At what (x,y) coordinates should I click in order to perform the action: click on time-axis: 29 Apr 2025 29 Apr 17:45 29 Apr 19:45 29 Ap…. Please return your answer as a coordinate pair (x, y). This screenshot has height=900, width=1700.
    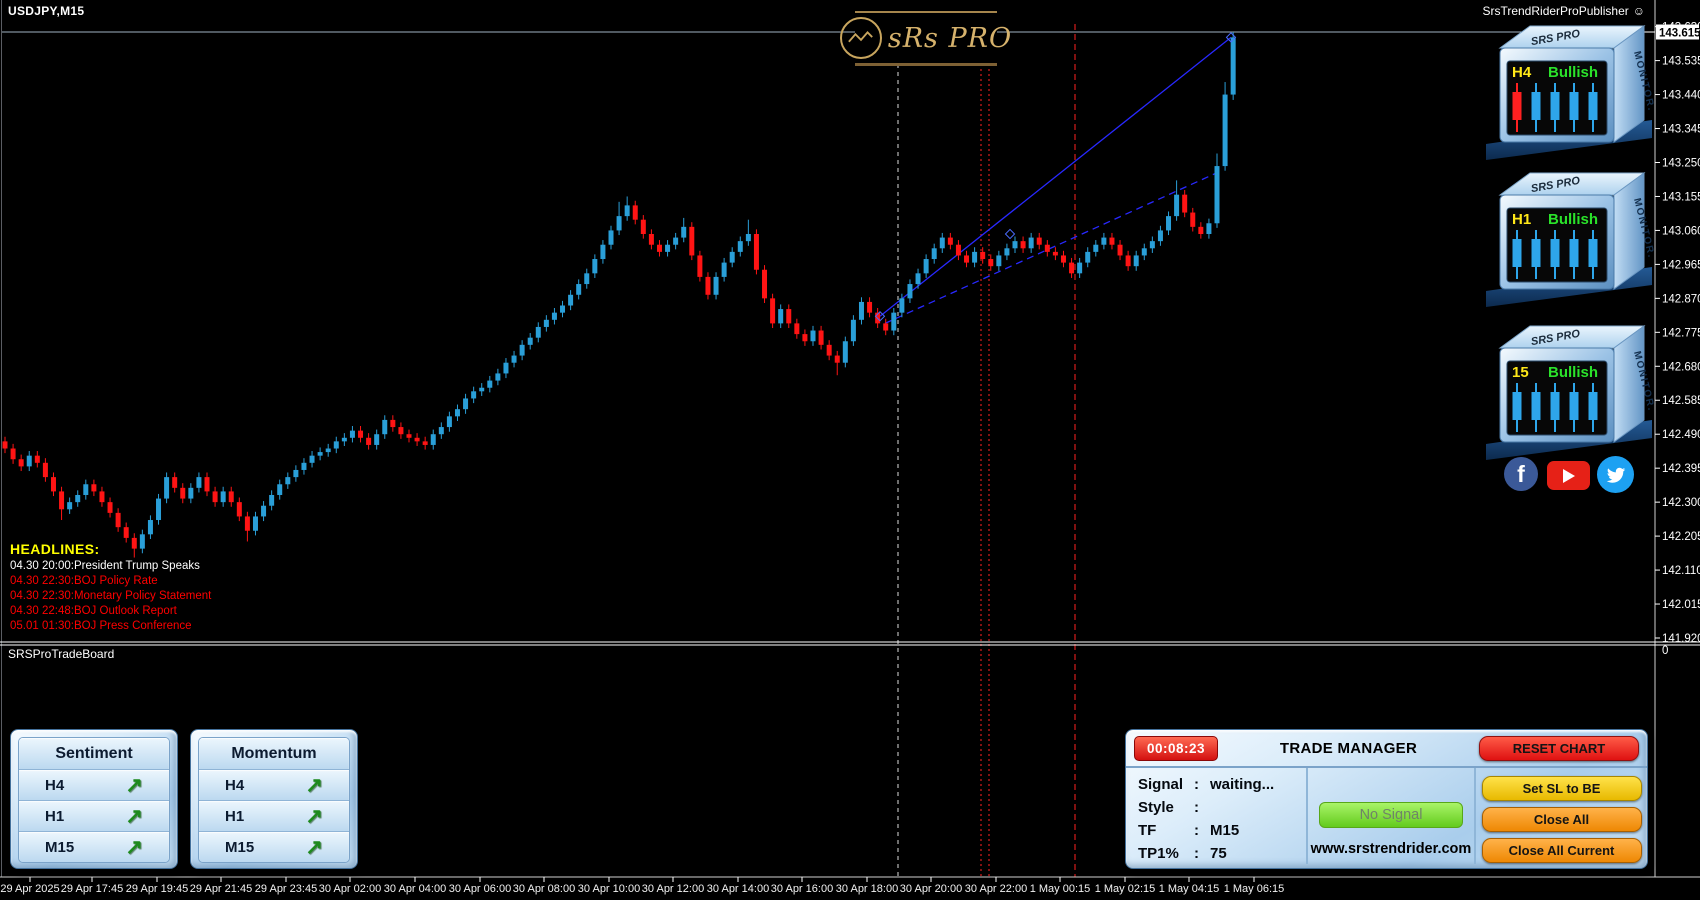
    Looking at the image, I should click on (642, 886).